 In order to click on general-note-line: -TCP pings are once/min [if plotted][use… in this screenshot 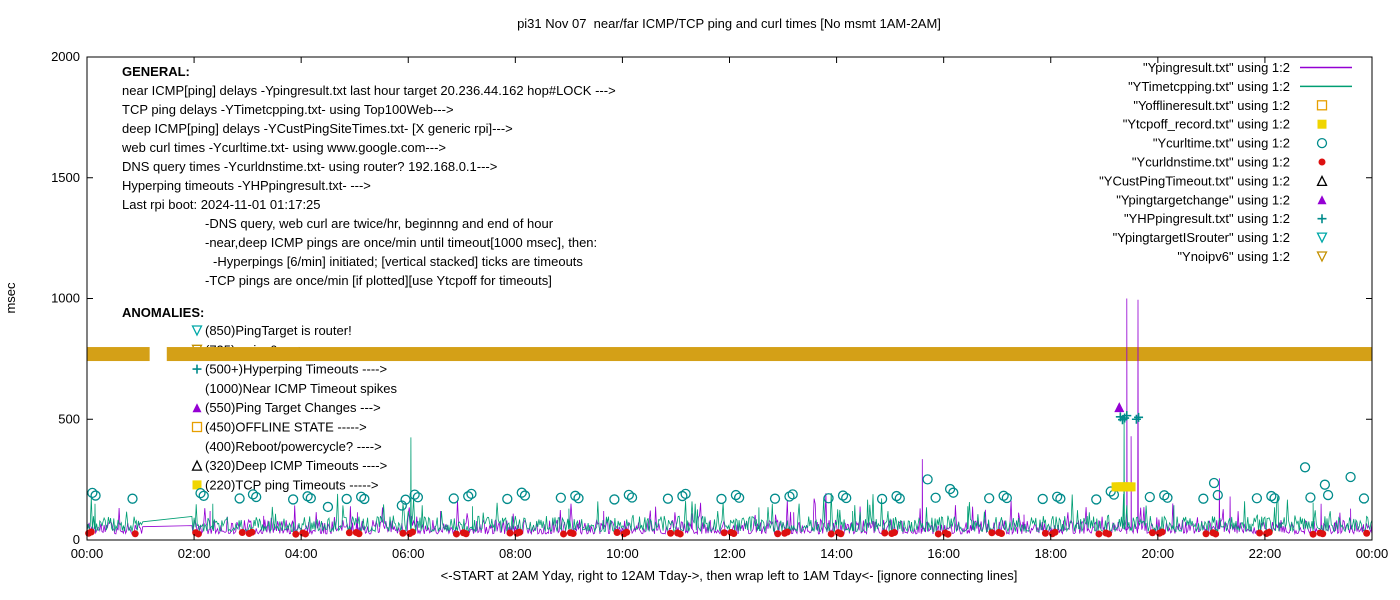, I will do `click(378, 280)`.